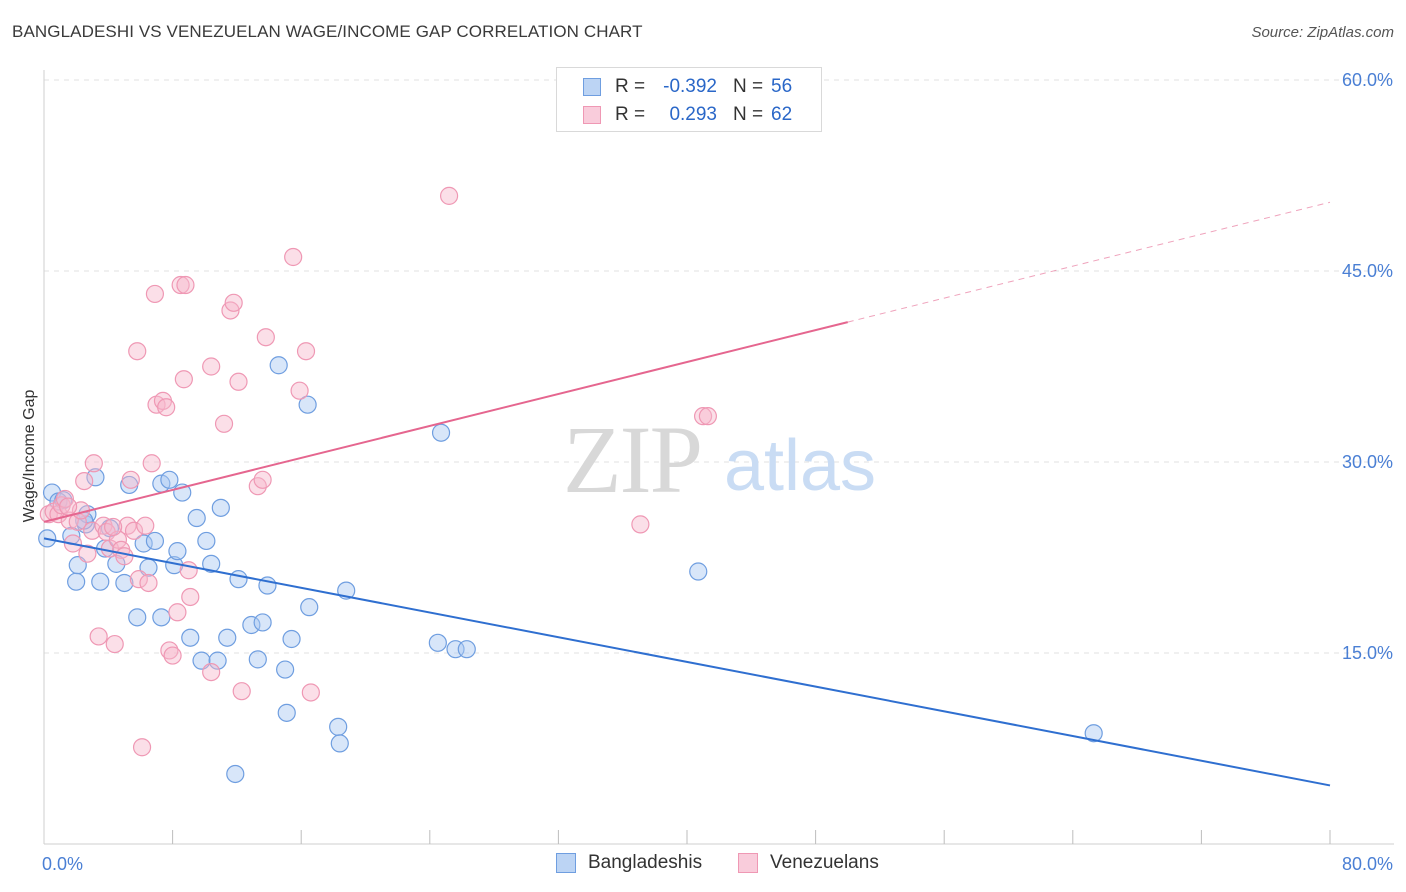  Describe the element at coordinates (566, 863) in the screenshot. I see `bottom-legend-swatch-bangladeshis` at that location.